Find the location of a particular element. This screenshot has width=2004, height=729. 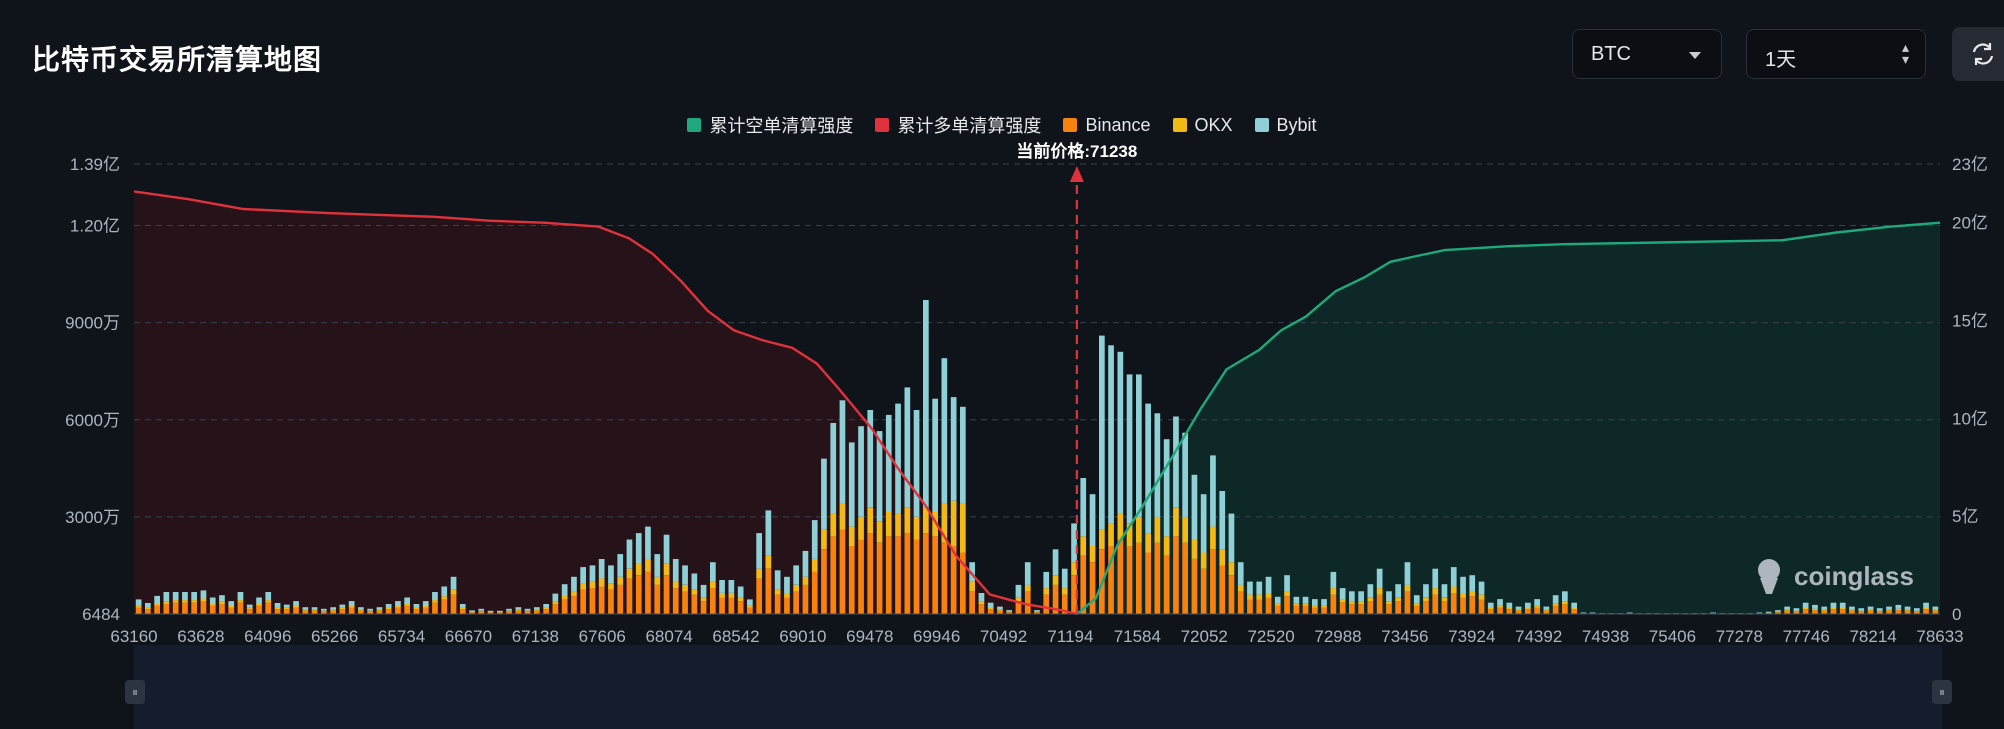

chart-legend: 累计空单清算强度 累计多单清算强度 Binance OKX Bybit is located at coordinates (1002, 125).